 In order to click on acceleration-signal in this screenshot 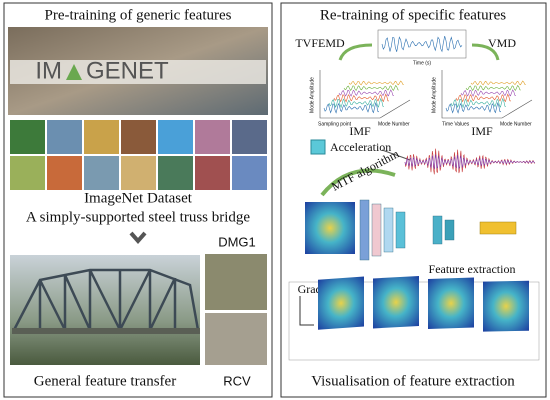, I will do `click(470, 161)`.